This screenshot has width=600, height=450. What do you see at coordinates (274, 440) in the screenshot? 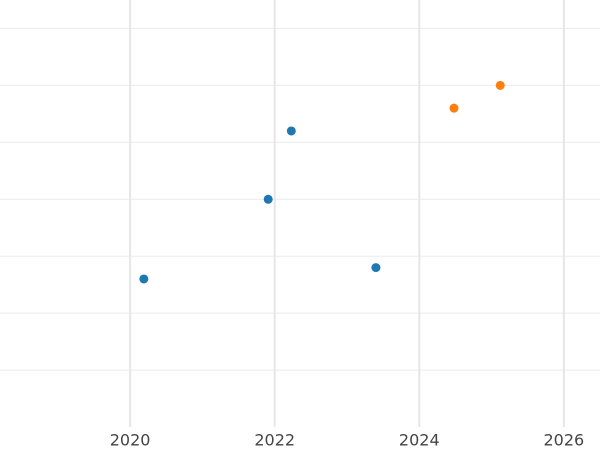
I see `x-tick-label: 2022` at bounding box center [274, 440].